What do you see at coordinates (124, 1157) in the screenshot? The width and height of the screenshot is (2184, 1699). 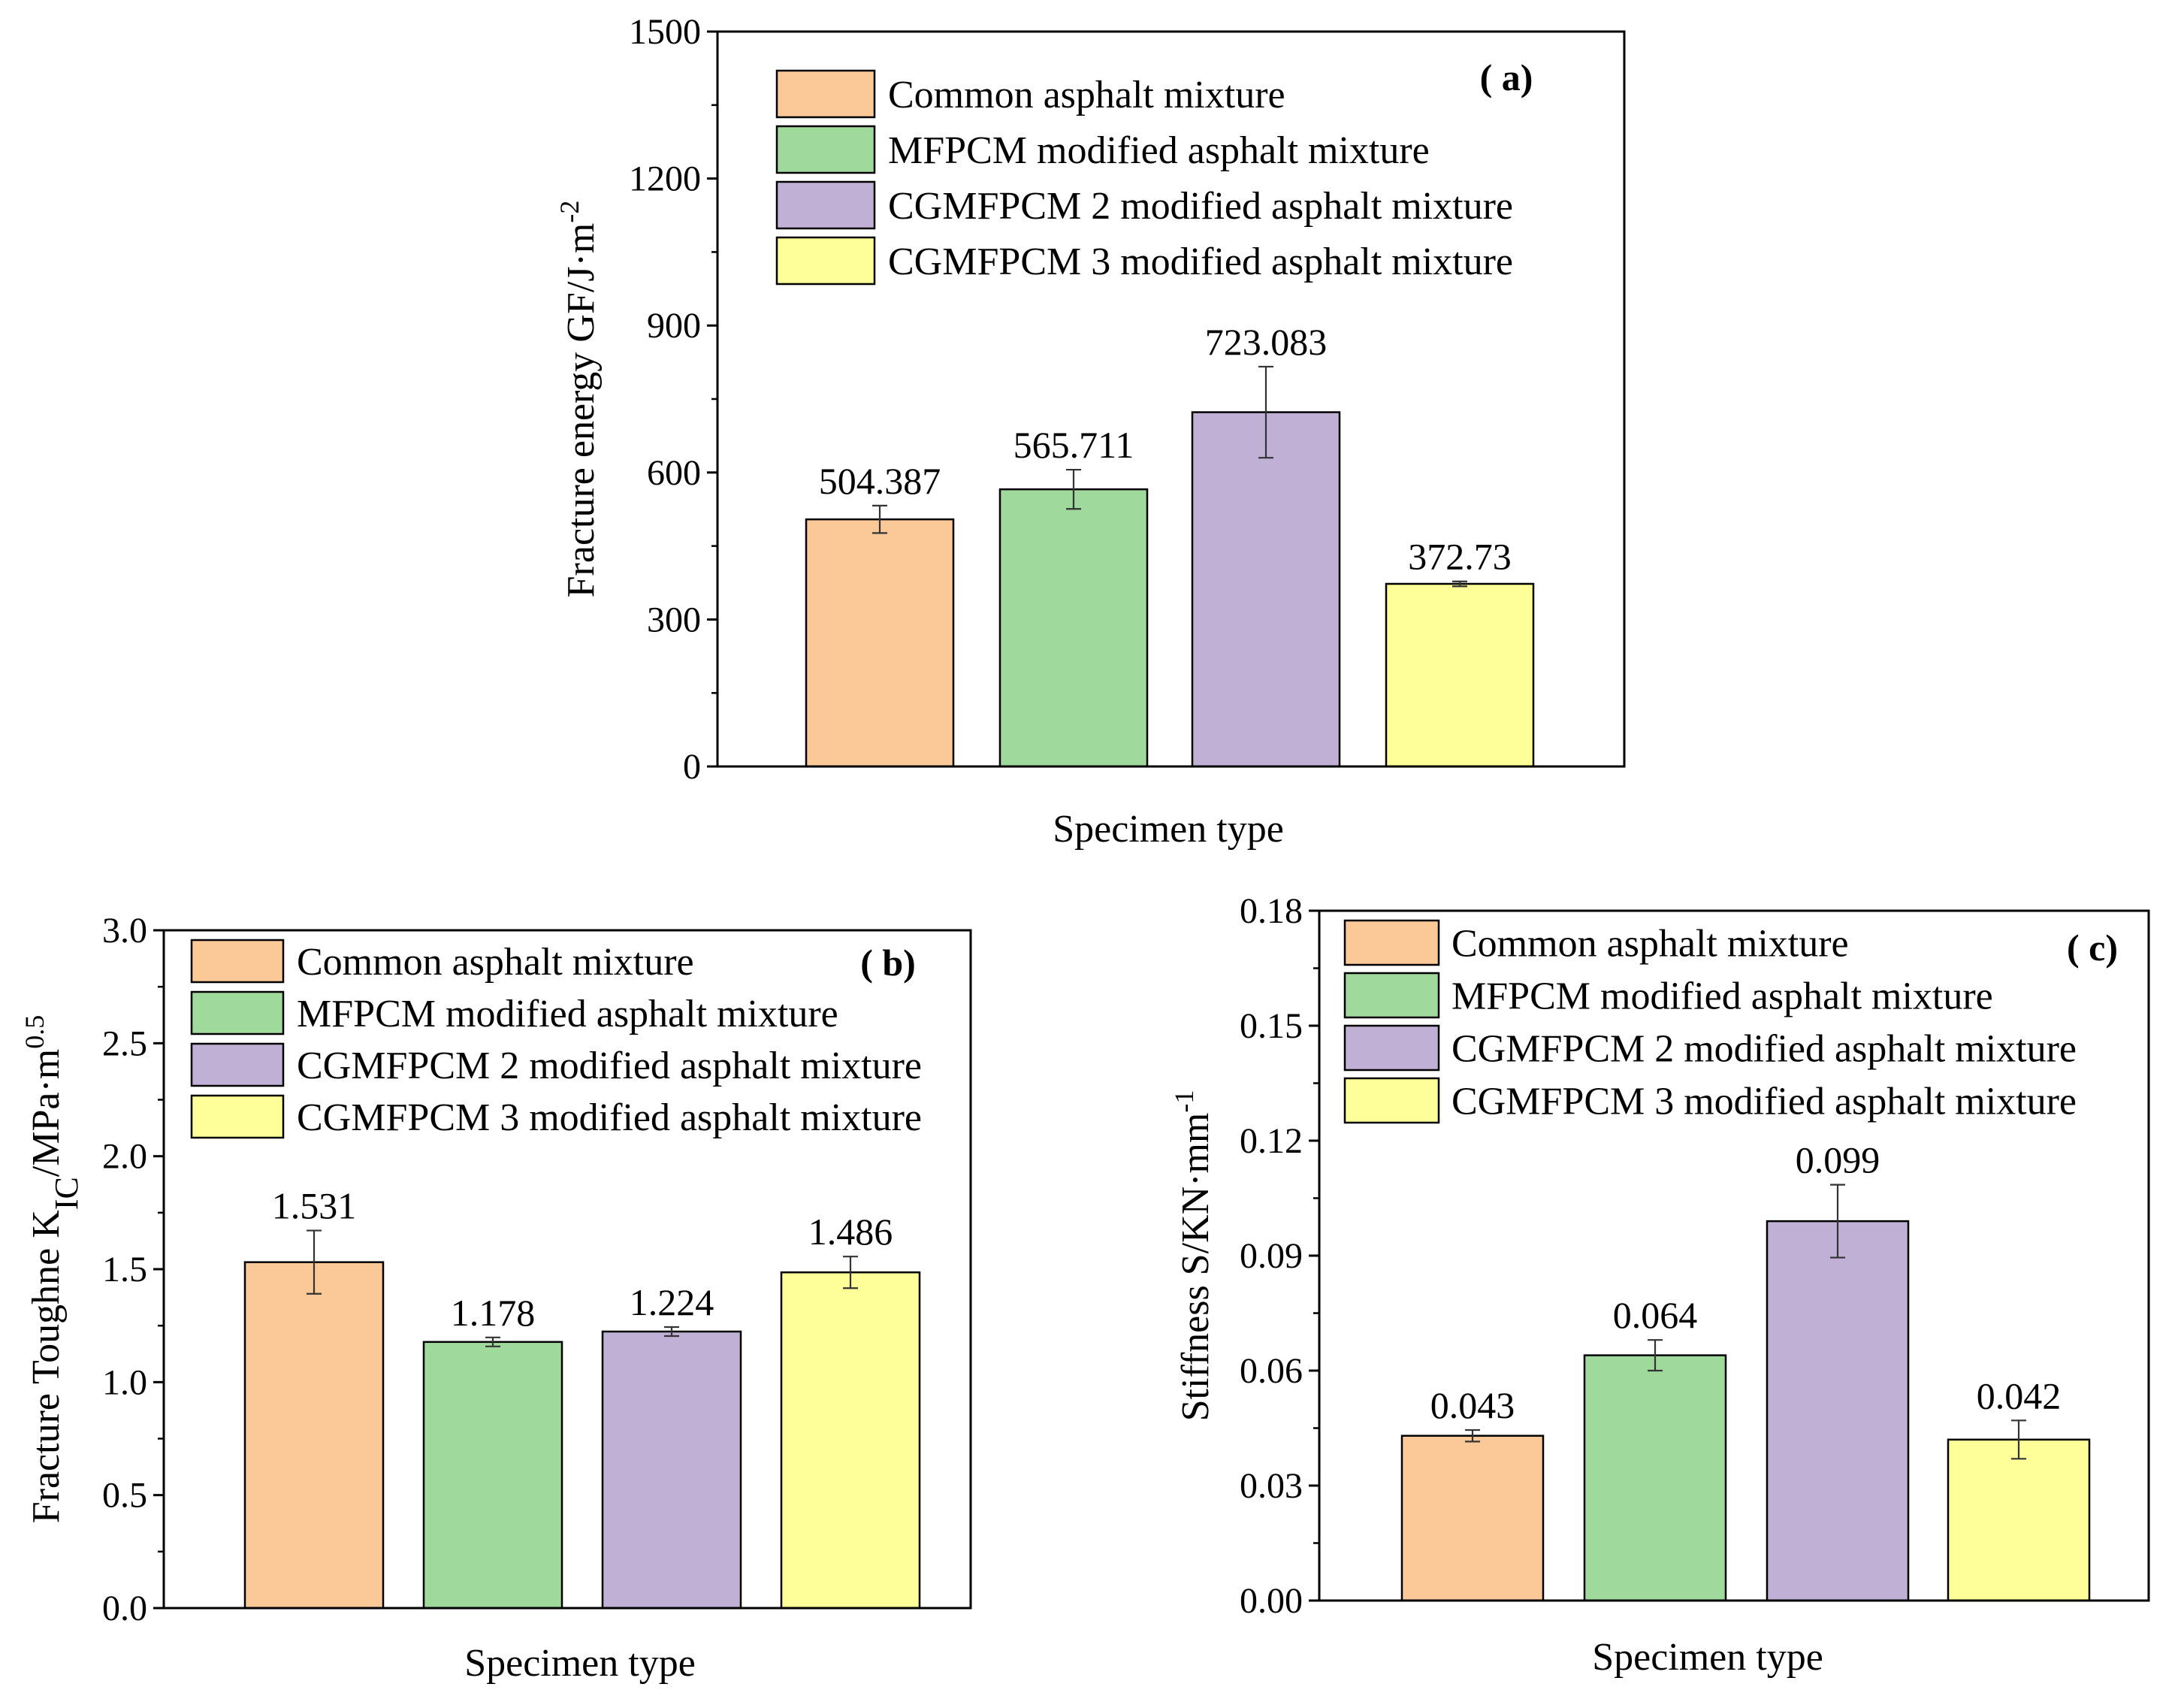 I see `y-tick-label: 2.0` at bounding box center [124, 1157].